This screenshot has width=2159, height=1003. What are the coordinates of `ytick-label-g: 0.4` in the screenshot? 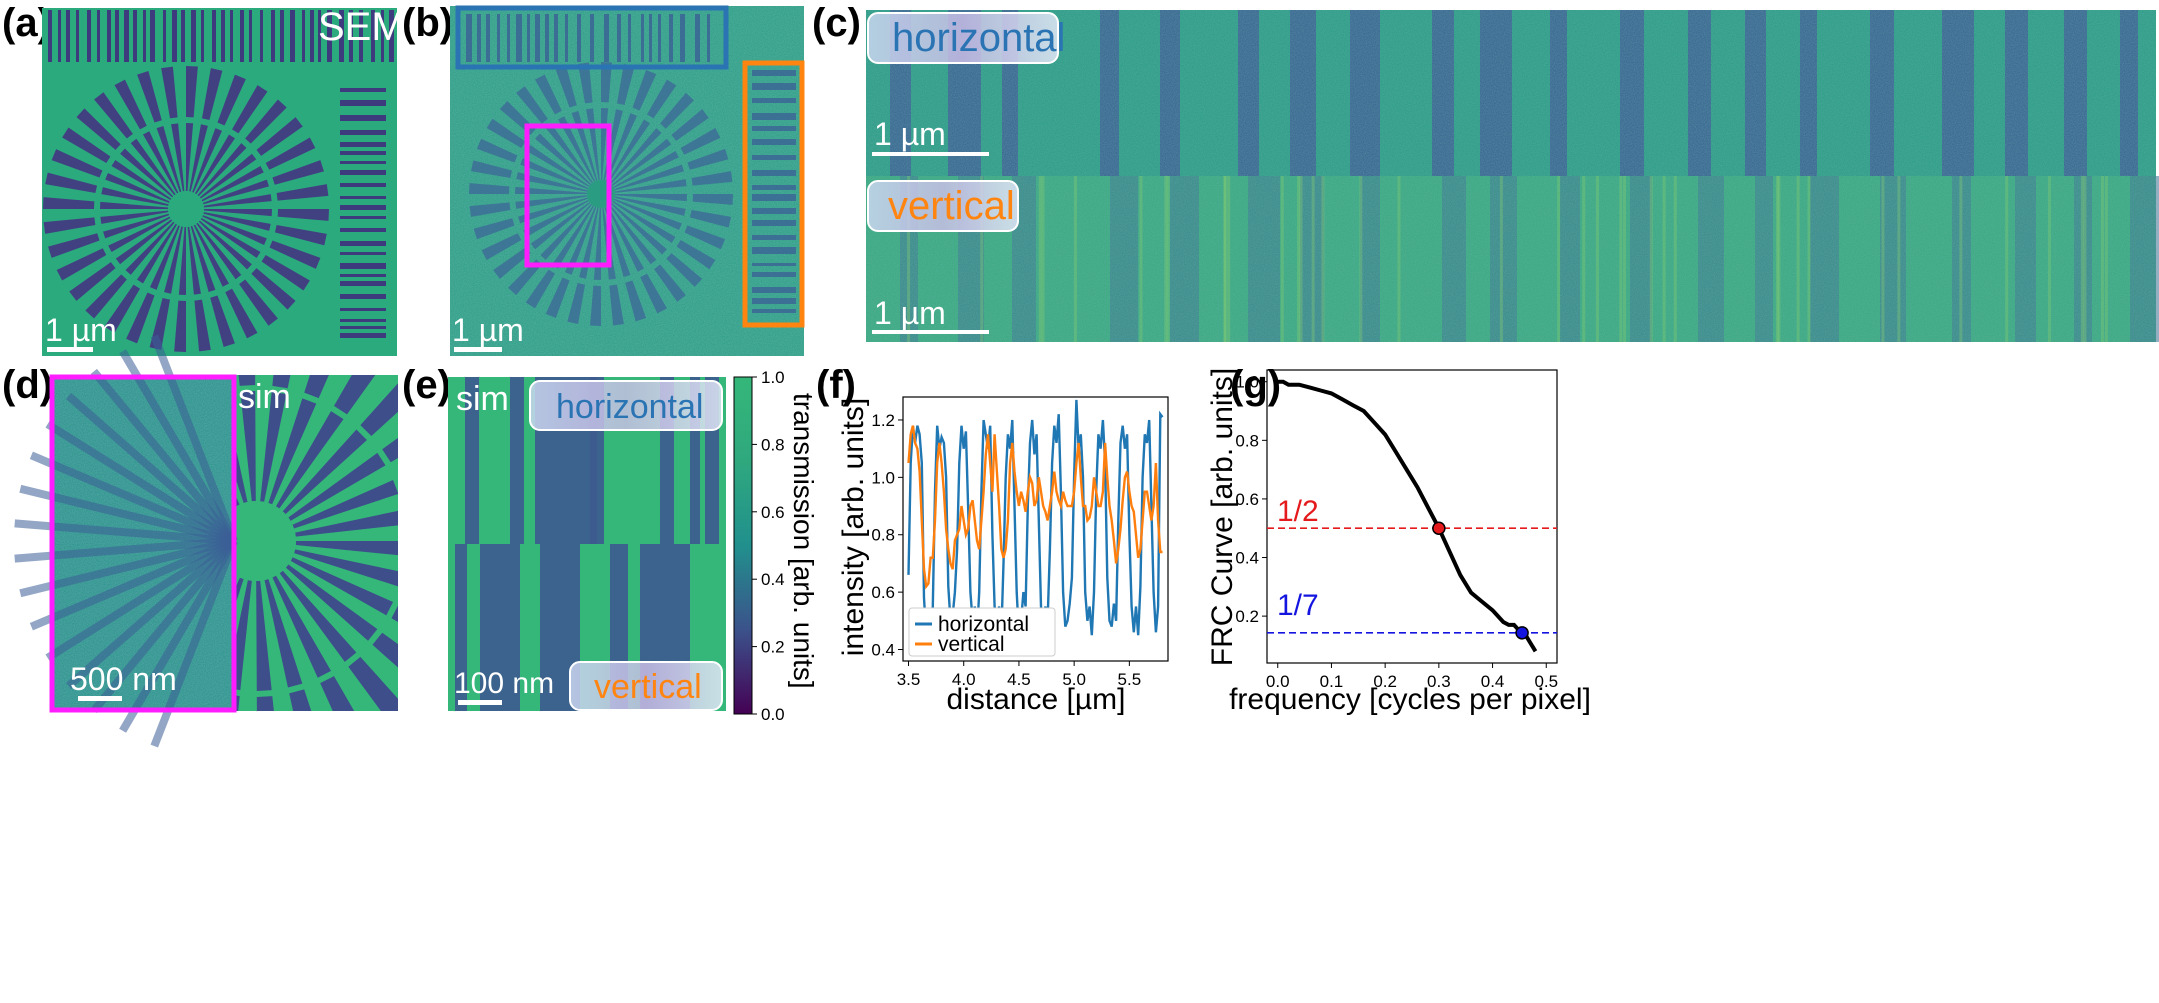 It's located at (1247, 558).